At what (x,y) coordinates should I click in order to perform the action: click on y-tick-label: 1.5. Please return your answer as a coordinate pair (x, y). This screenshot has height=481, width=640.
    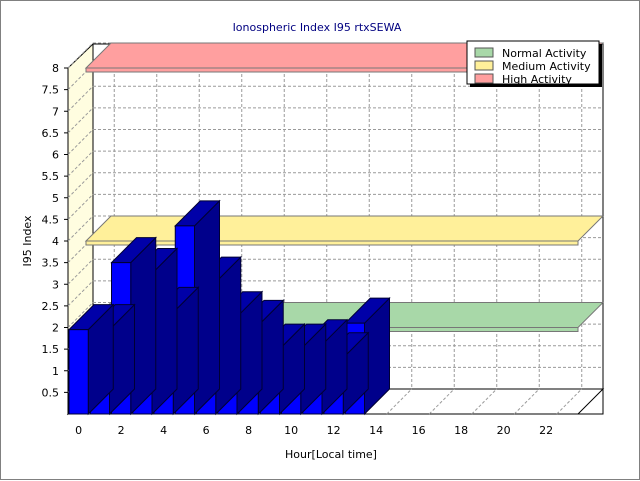
    Looking at the image, I should click on (51, 349).